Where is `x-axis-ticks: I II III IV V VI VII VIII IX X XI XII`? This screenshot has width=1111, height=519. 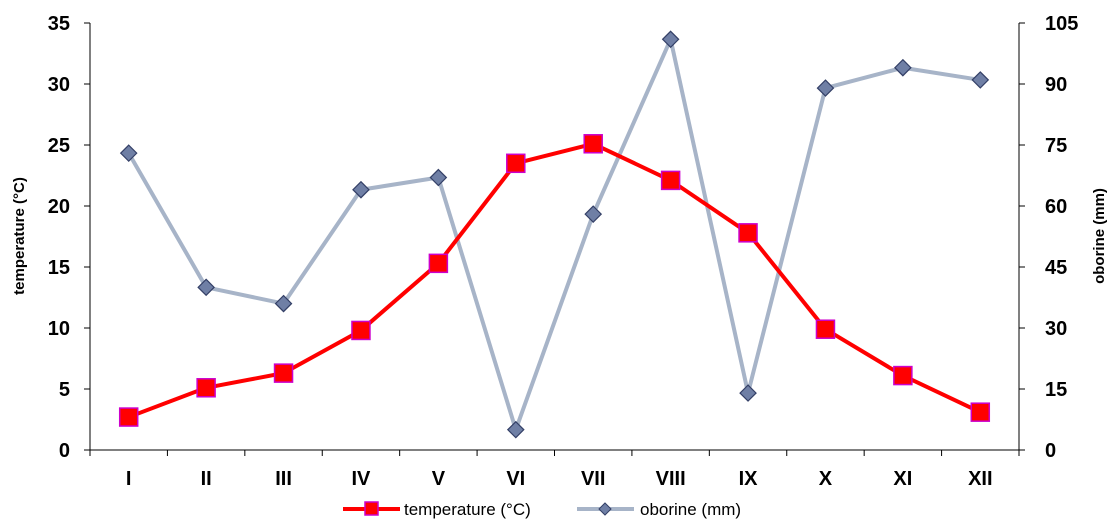 x-axis-ticks: I II III IV V VI VII VIII IX X XI XII is located at coordinates (554, 470).